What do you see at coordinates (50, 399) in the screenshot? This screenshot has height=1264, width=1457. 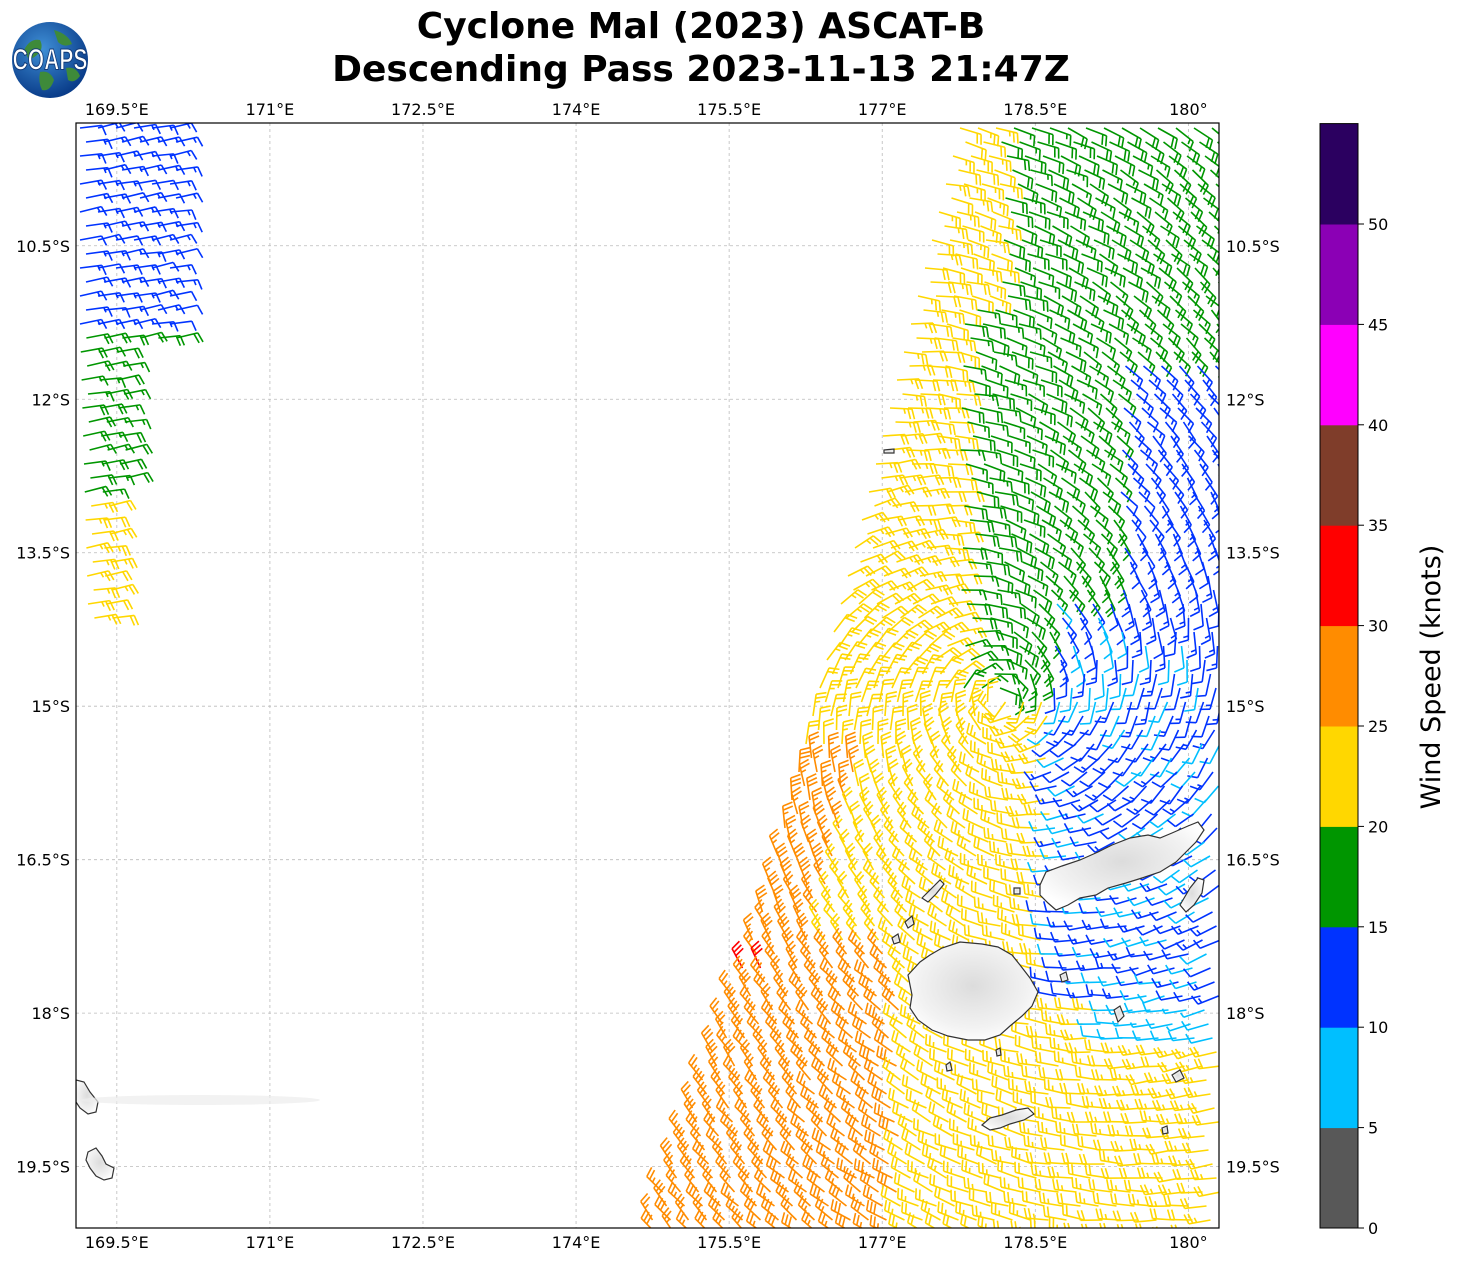 I see `lat-tick-label-left: 12°S` at bounding box center [50, 399].